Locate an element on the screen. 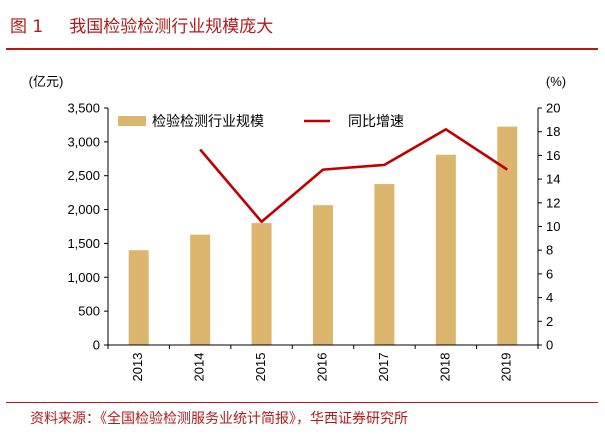 Image resolution: width=605 pixels, height=434 pixels. right-tick-label: 16 is located at coordinates (553, 155).